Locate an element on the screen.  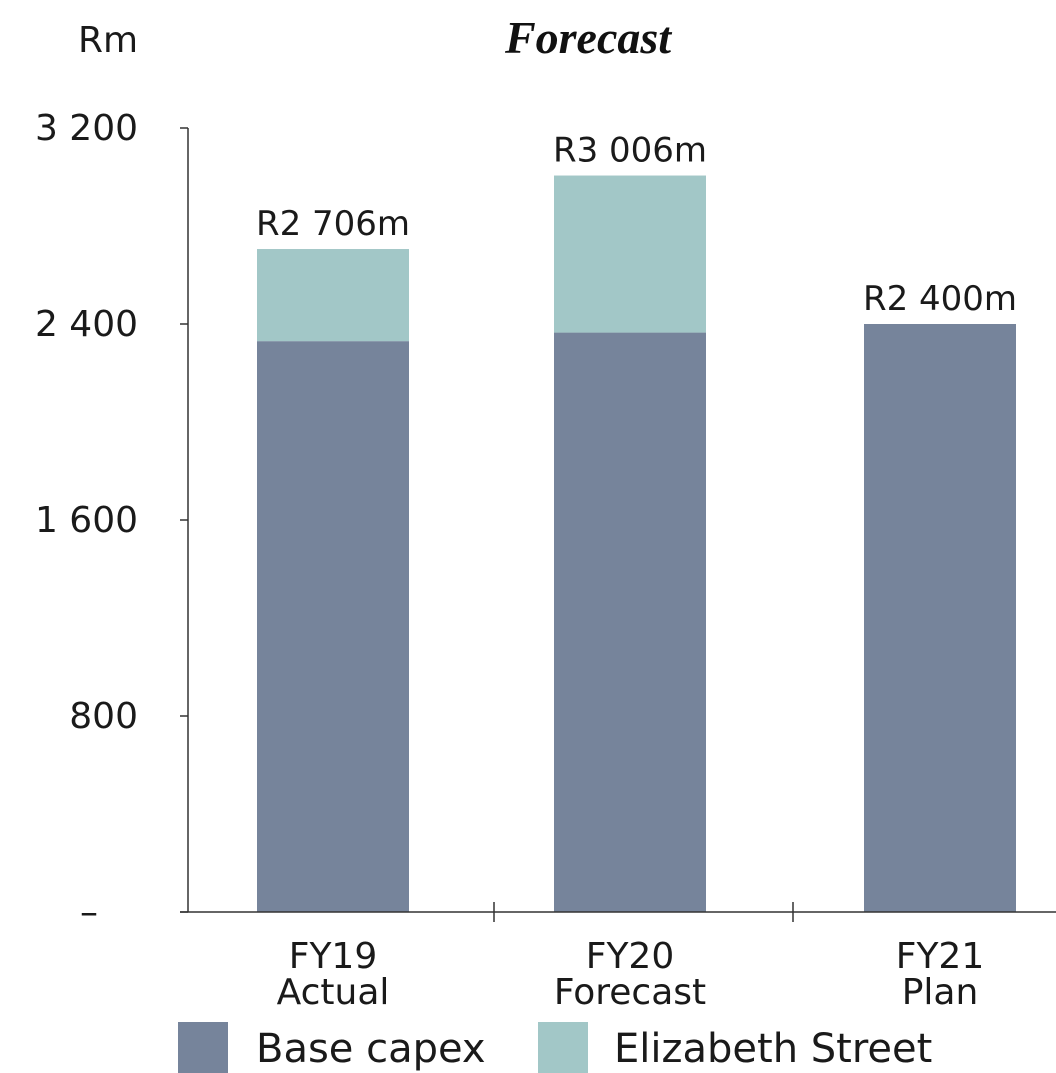
legend-label-base-capex: Base capex is located at coordinates (371, 1049).